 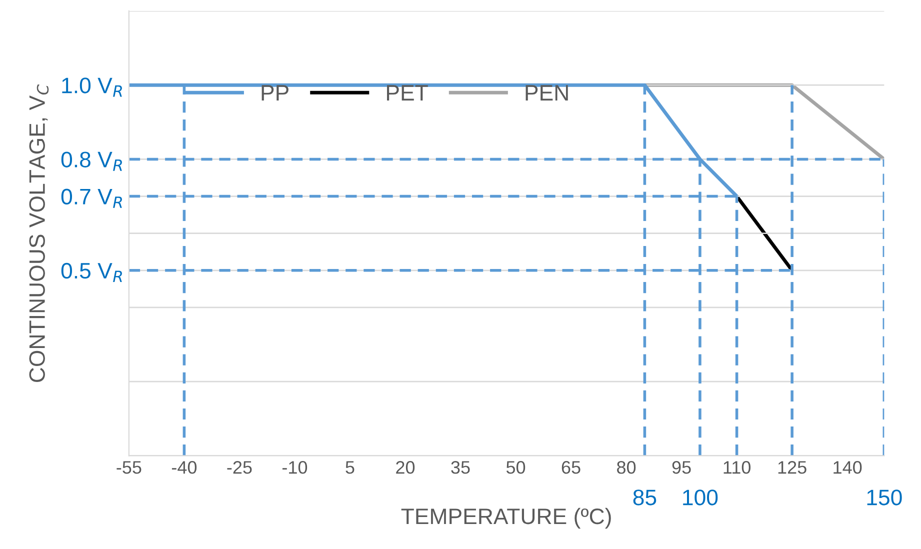 I want to click on x-tick-label: -55, so click(x=129, y=467).